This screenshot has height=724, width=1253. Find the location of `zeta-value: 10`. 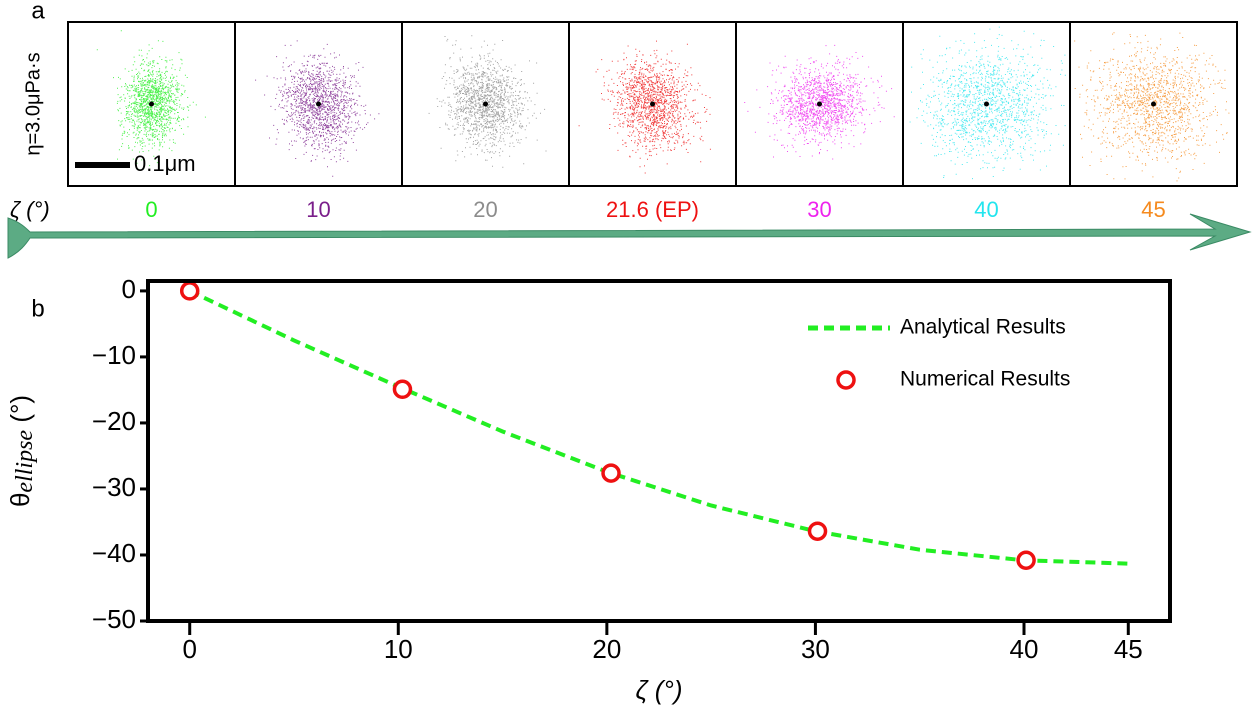

zeta-value: 10 is located at coordinates (318, 209).